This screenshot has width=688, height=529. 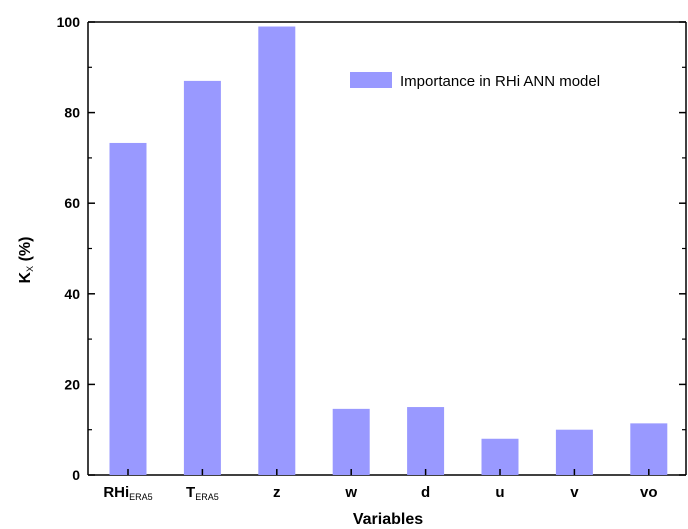 I want to click on y-tick-label: 60, so click(x=72, y=203).